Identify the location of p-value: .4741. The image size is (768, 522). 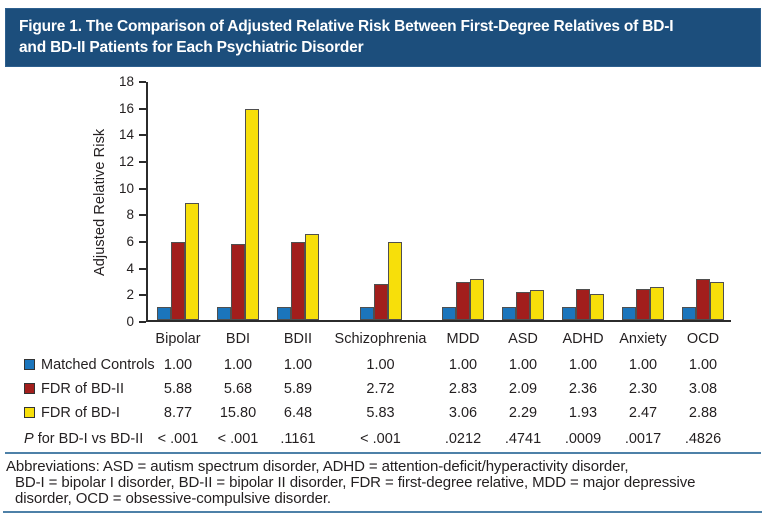
(523, 439).